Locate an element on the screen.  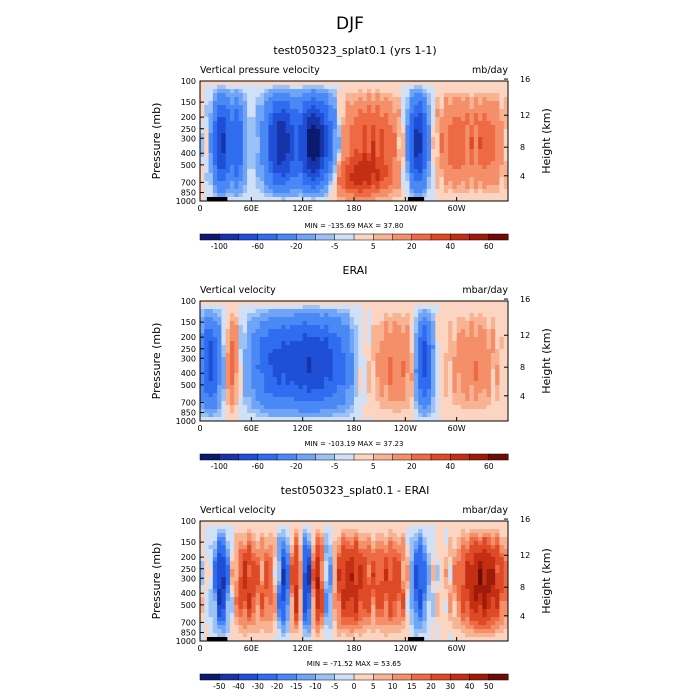
x-tick-label: 60W is located at coordinates (457, 208).